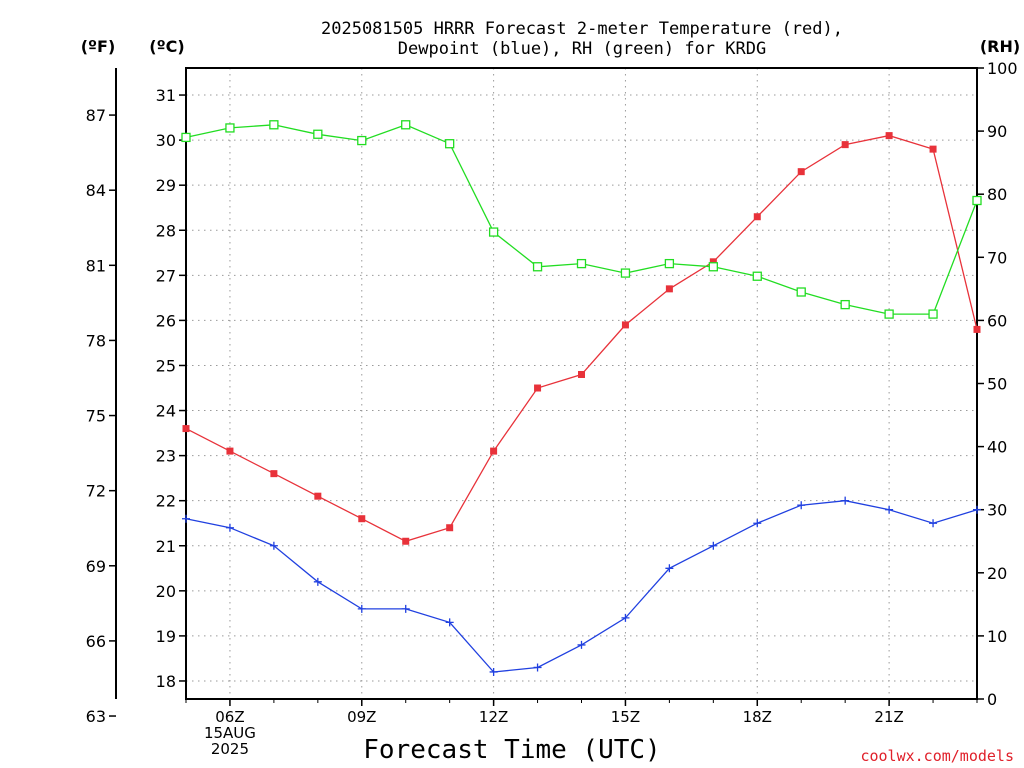 This screenshot has width=1024, height=768. What do you see at coordinates (937, 756) in the screenshot?
I see `credit-text: coolwx.com/models` at bounding box center [937, 756].